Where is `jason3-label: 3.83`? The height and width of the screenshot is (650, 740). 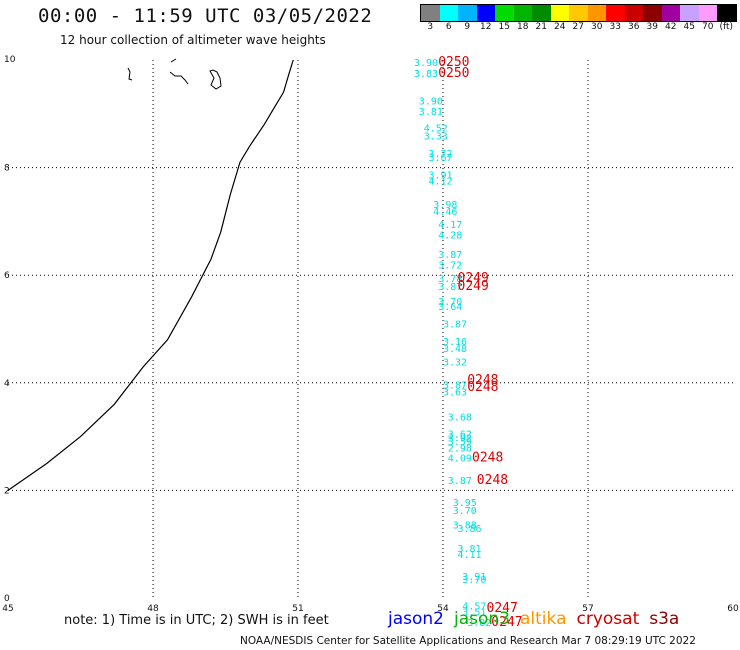 jason3-label: 3.83 is located at coordinates (426, 74).